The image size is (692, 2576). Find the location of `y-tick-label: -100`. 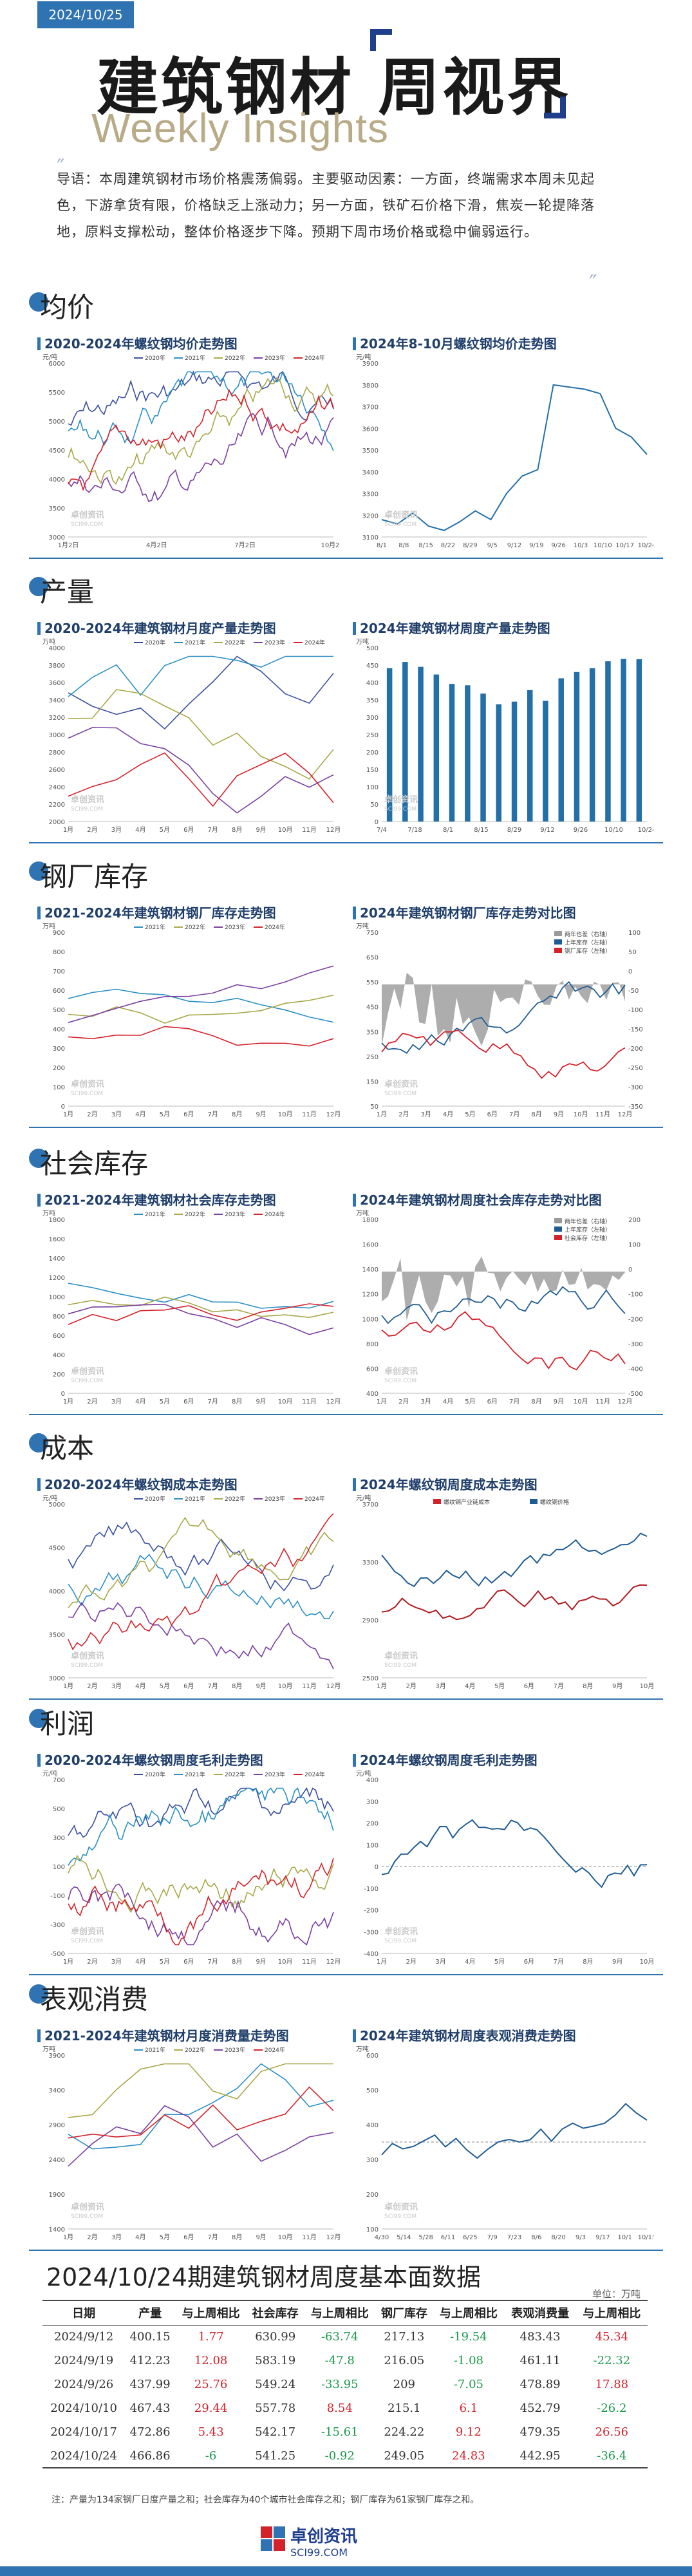

y-tick-label: -100 is located at coordinates (58, 1896).